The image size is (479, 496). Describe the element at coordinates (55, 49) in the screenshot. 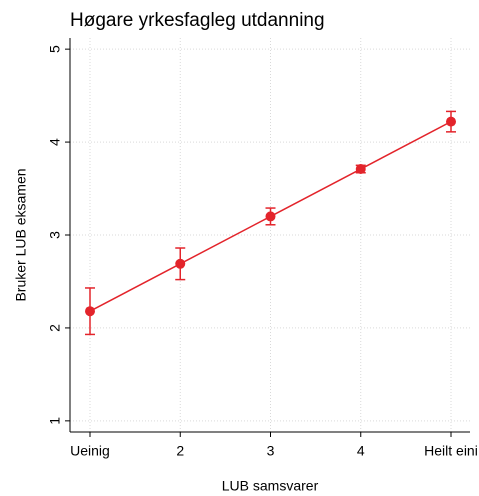

I see `y-tick-label: 5` at that location.